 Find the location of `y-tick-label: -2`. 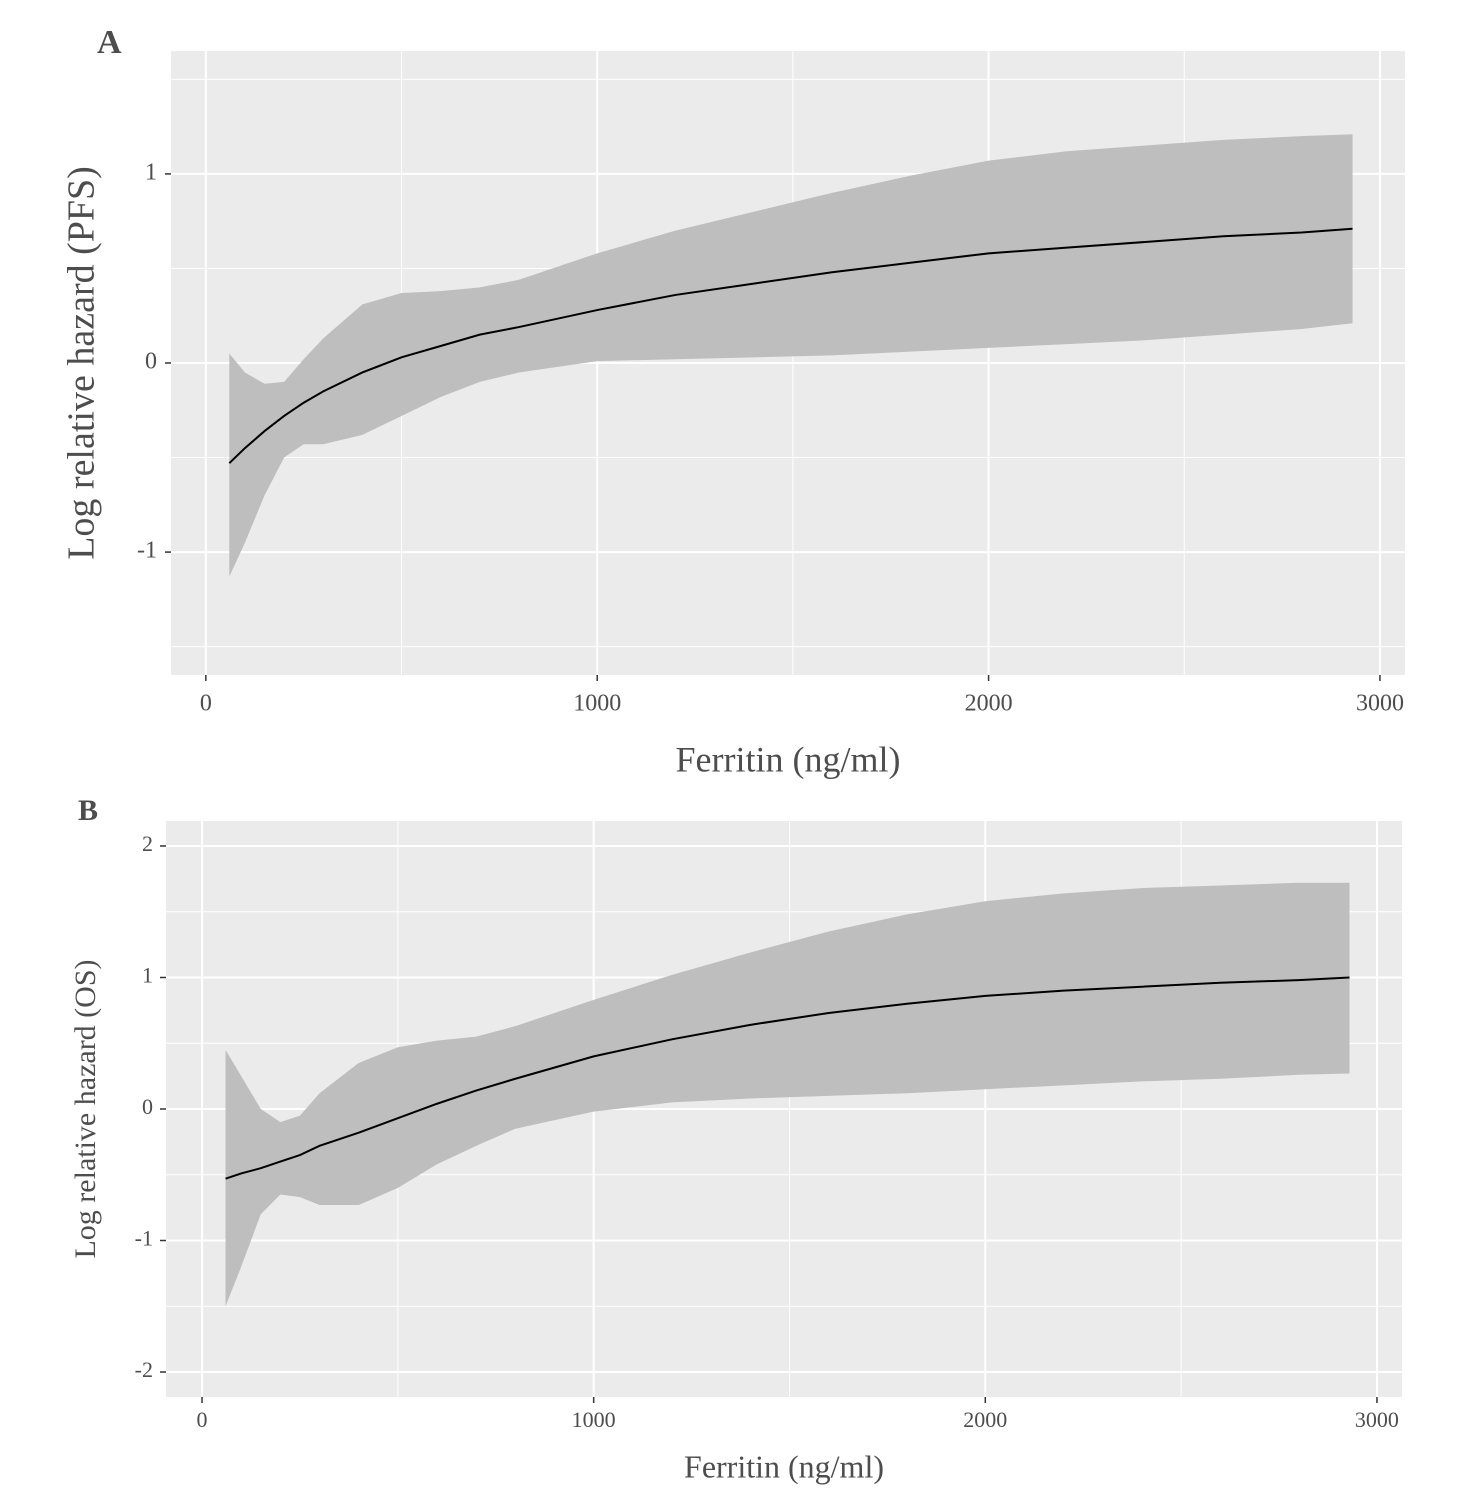

y-tick-label: -2 is located at coordinates (144, 1369).